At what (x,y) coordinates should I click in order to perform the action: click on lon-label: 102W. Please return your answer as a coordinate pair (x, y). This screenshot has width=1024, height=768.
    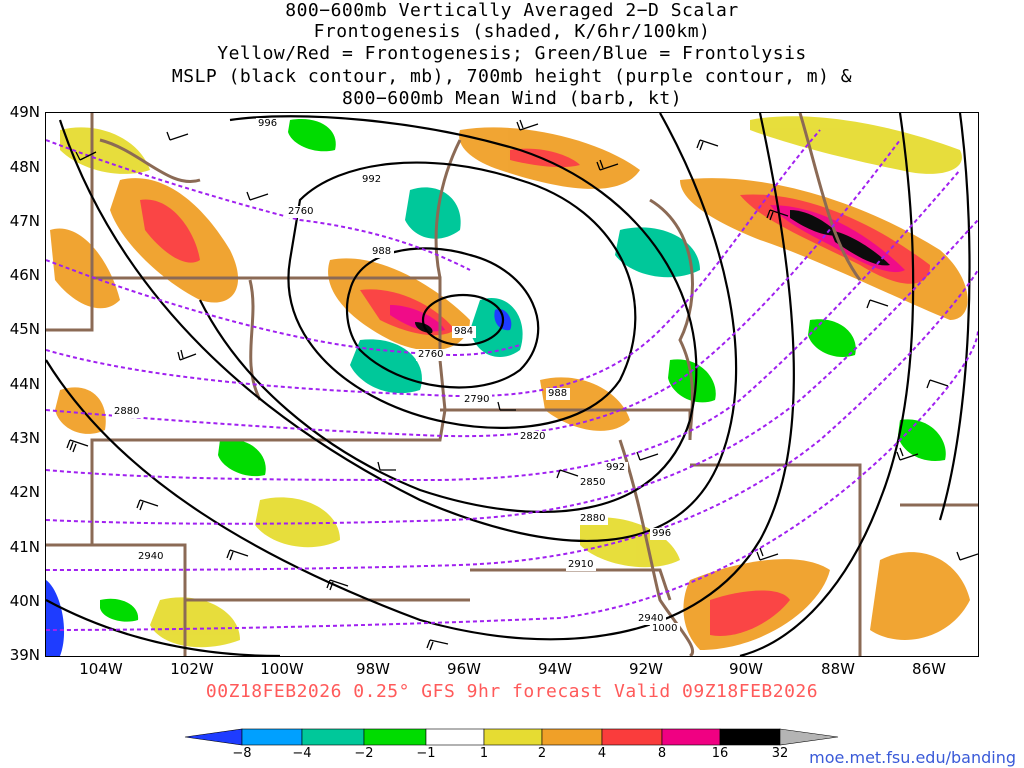
    Looking at the image, I should click on (192, 669).